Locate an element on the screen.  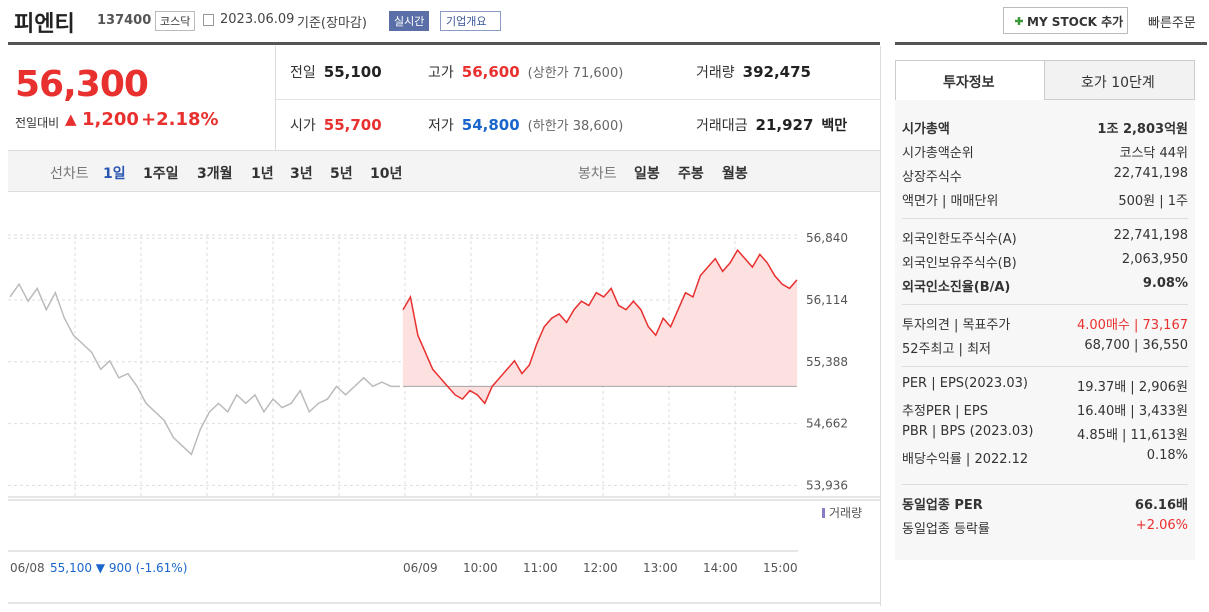
realtime-badge: 실시간 is located at coordinates (409, 21).